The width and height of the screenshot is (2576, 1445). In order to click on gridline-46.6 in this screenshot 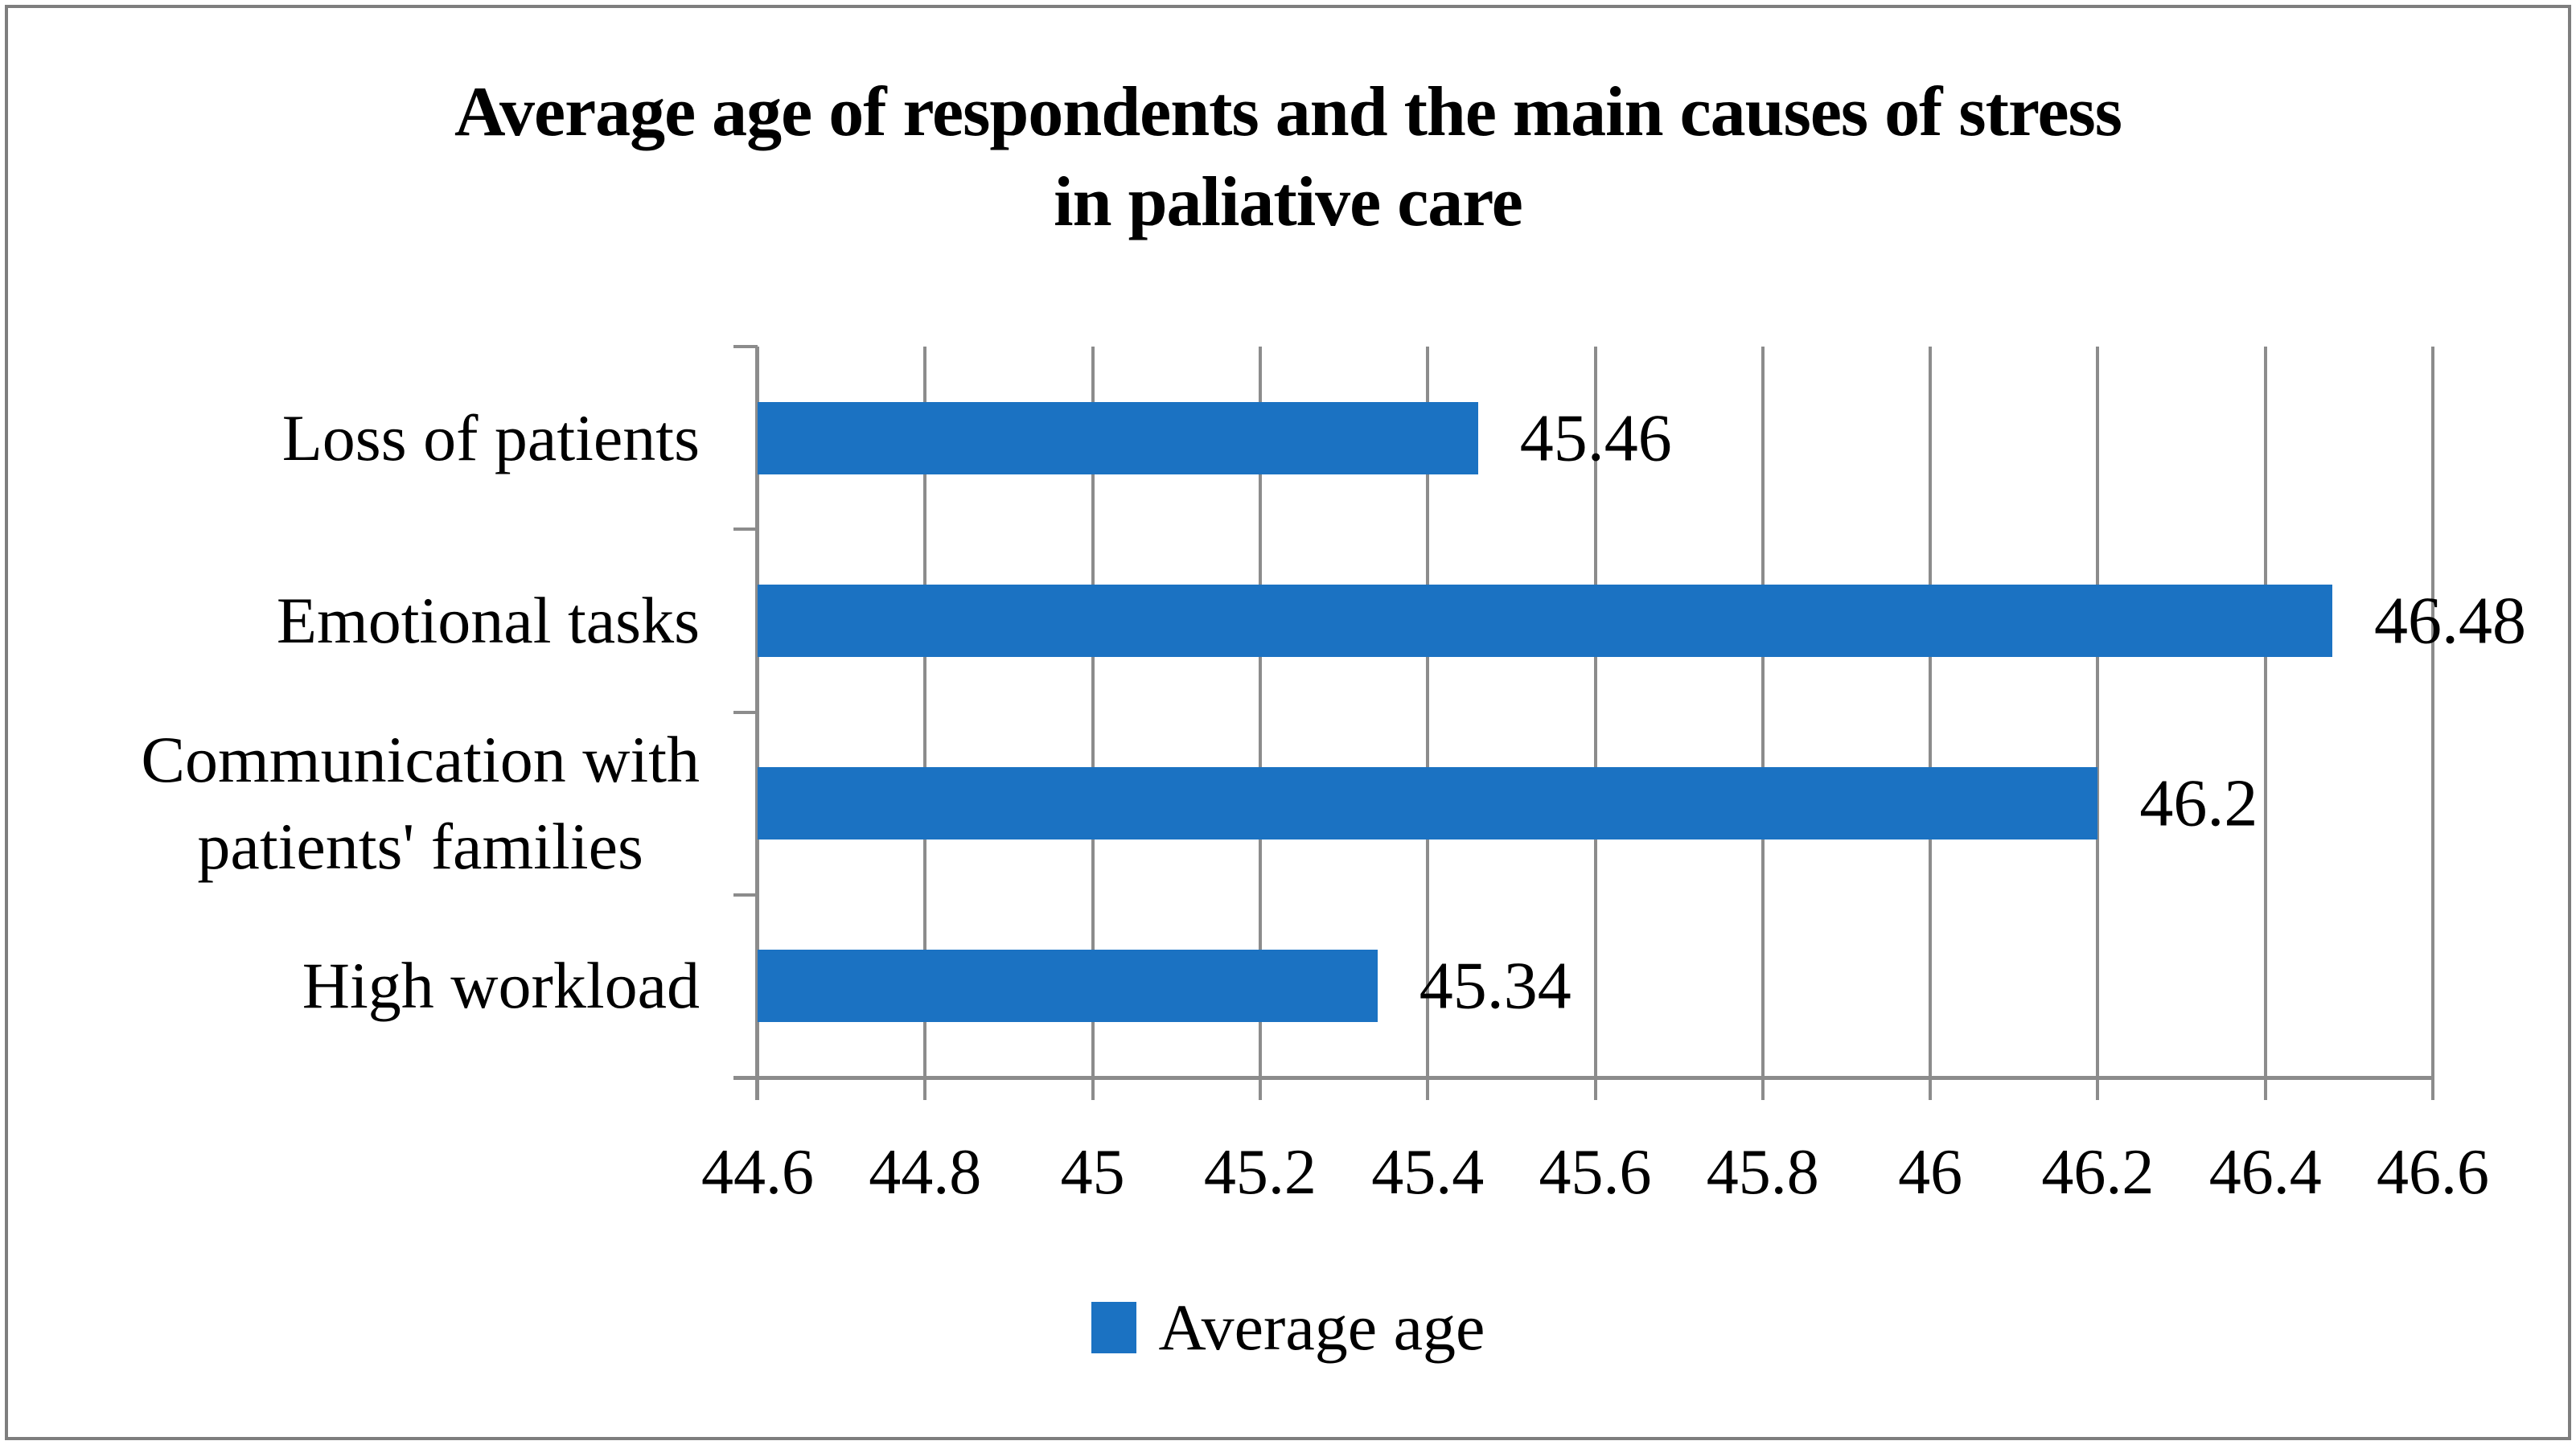, I will do `click(2432, 723)`.